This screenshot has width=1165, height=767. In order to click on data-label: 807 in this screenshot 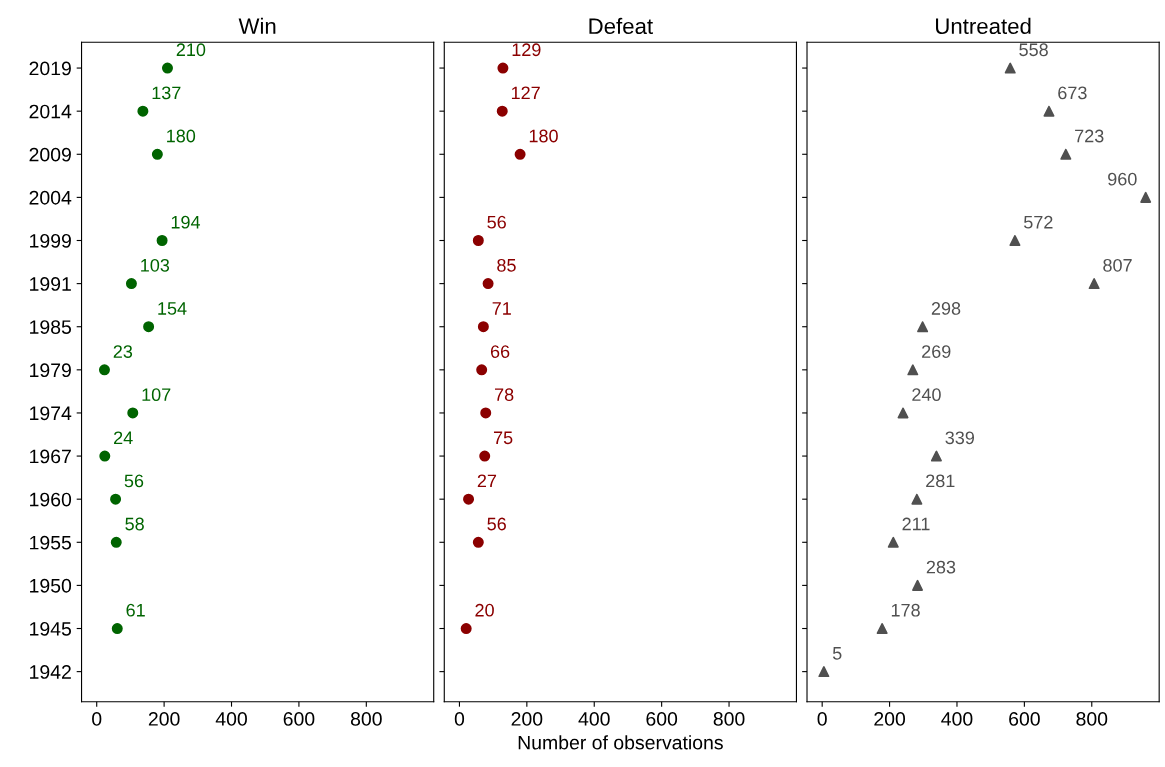, I will do `click(1117, 265)`.